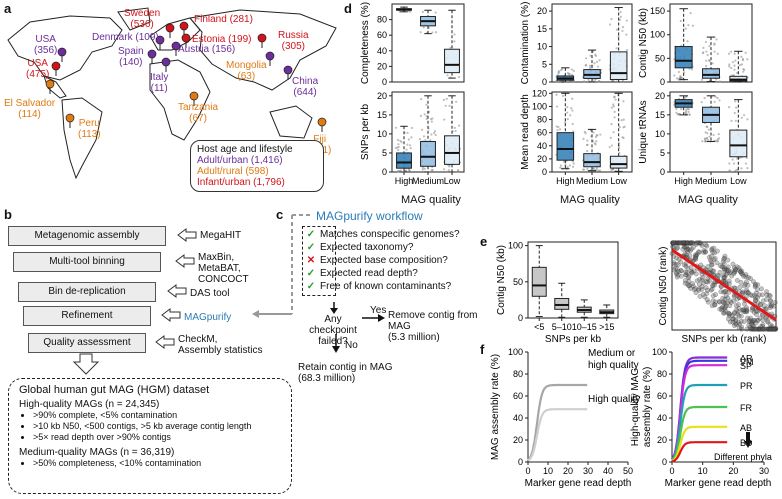  What do you see at coordinates (246, 71) in the screenshot?
I see `map-label-mongolia: Mongolia (63)` at bounding box center [246, 71].